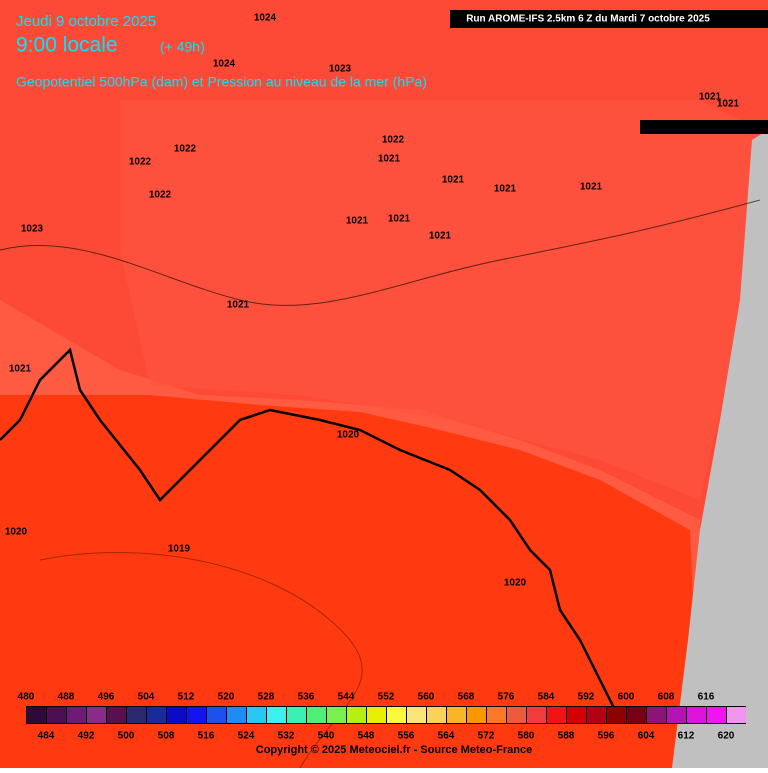 The width and height of the screenshot is (768, 773). What do you see at coordinates (380, 252) in the screenshot?
I see `isobar` at bounding box center [380, 252].